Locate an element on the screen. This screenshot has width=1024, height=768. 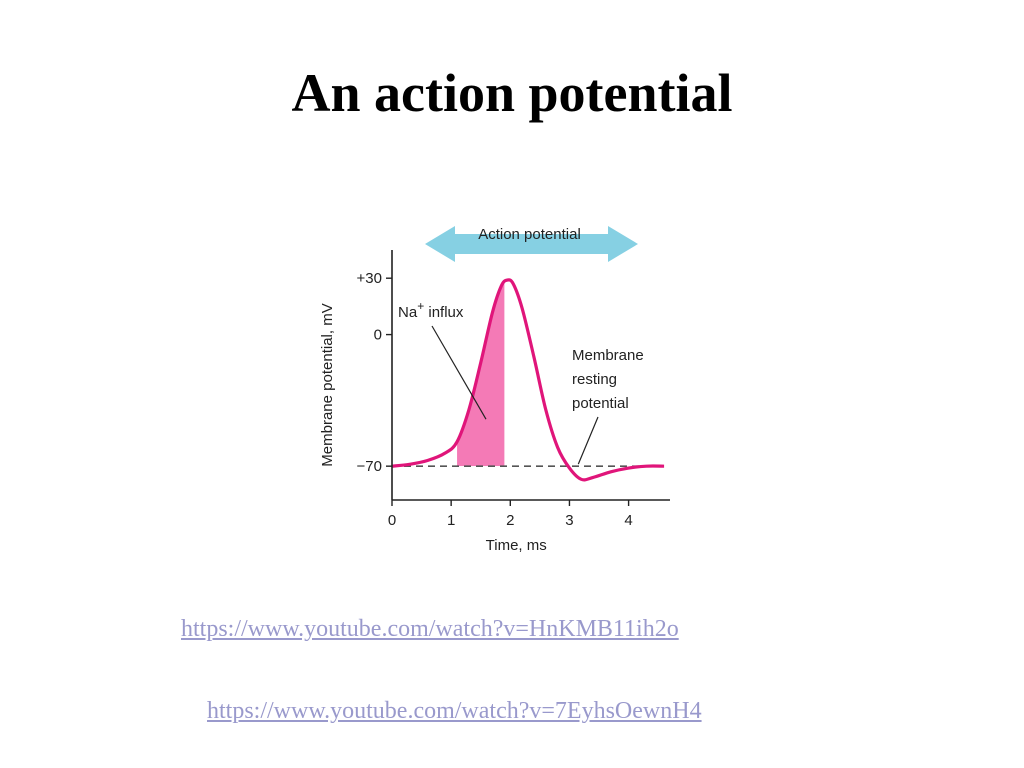
na-influx-region is located at coordinates (481, 374).